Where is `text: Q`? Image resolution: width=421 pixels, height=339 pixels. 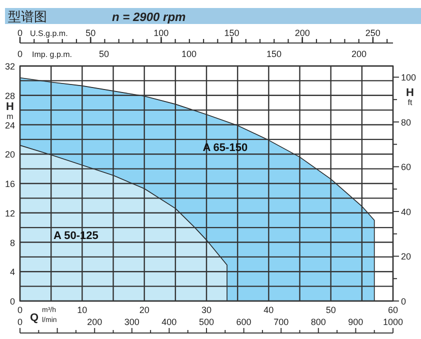
text: Q is located at coordinates (34, 318).